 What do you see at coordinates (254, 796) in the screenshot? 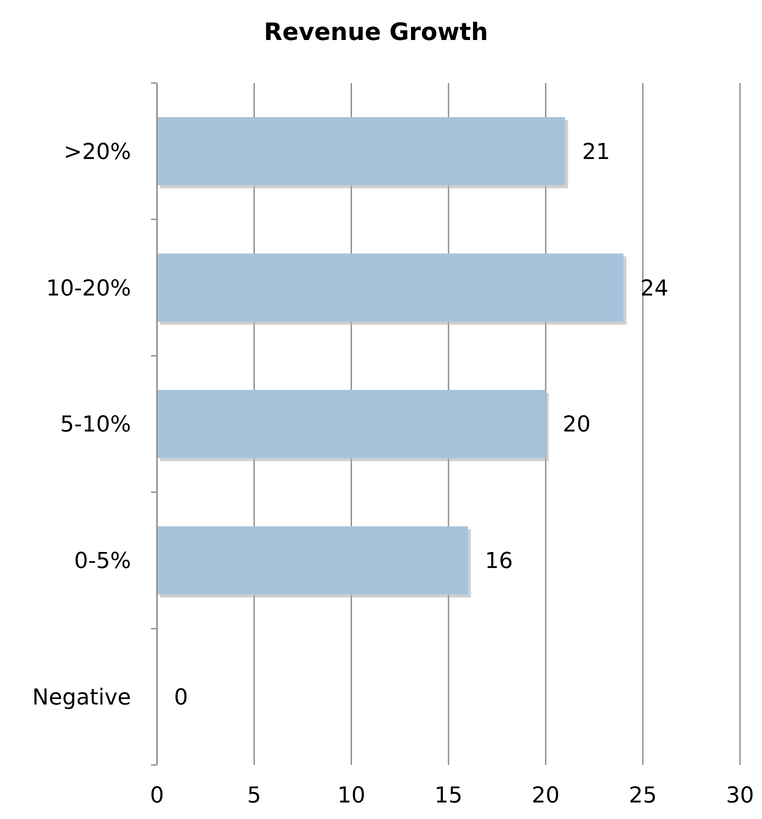
I see `x-tick-label: 5` at bounding box center [254, 796].